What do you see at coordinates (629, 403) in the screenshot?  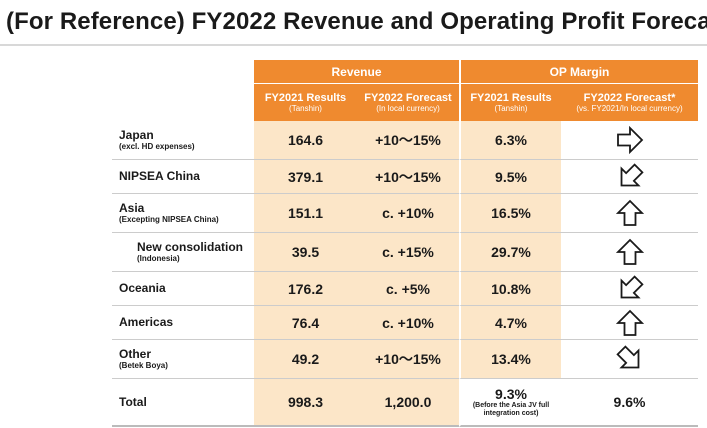 I see `total-fy2022-margin: 9.6%` at bounding box center [629, 403].